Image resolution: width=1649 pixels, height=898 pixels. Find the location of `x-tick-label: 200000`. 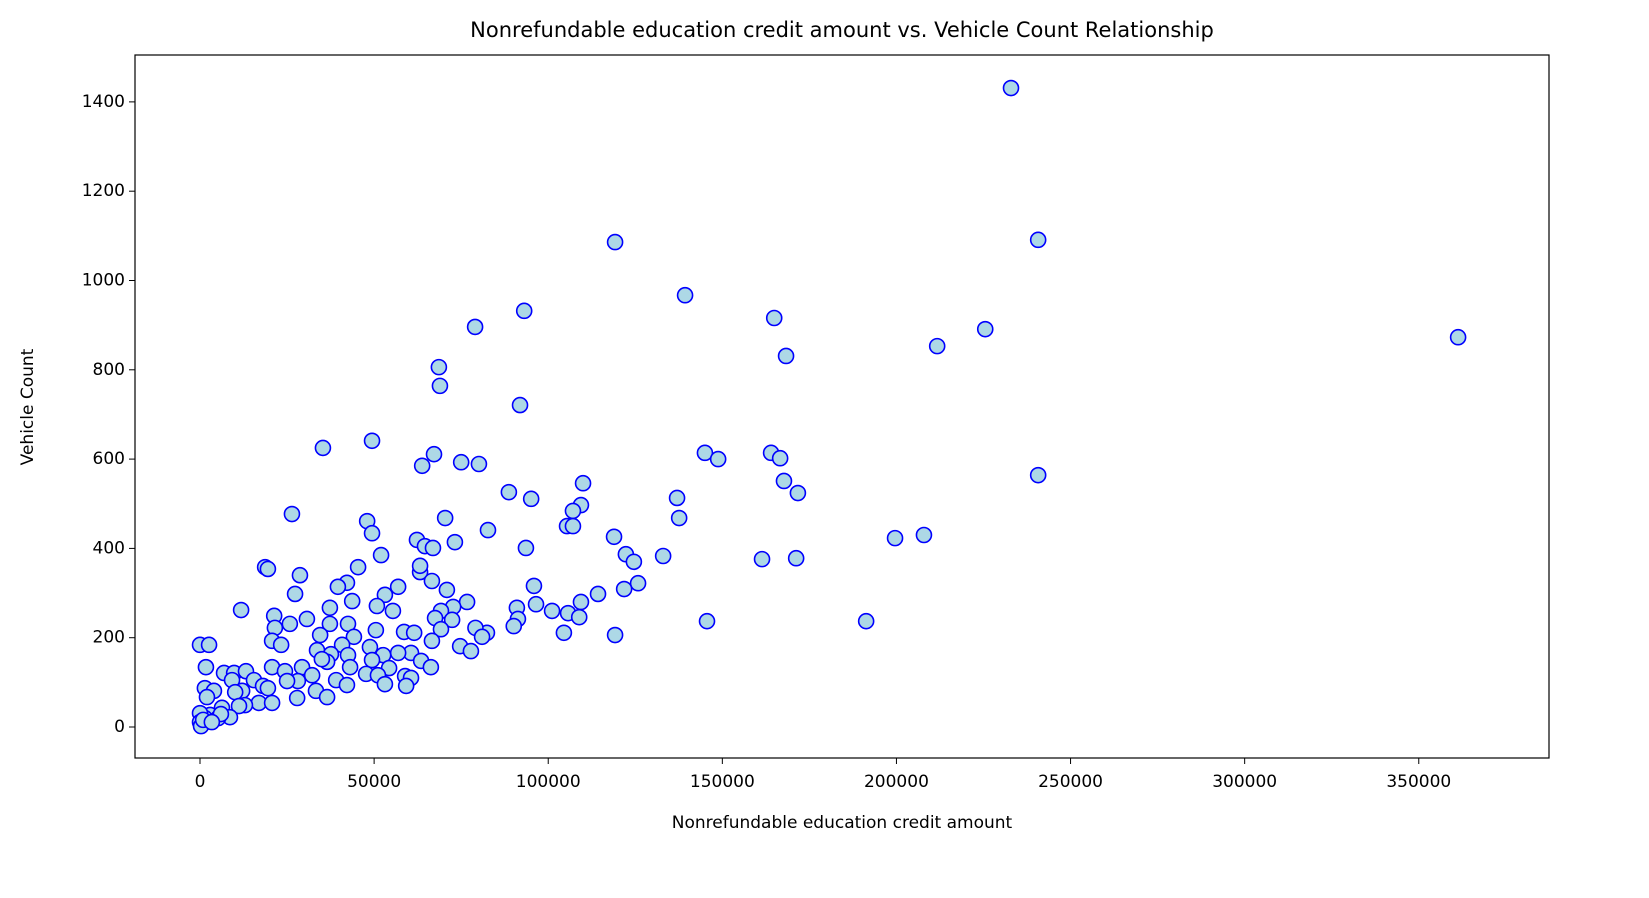

x-tick-label: 200000 is located at coordinates (896, 782).